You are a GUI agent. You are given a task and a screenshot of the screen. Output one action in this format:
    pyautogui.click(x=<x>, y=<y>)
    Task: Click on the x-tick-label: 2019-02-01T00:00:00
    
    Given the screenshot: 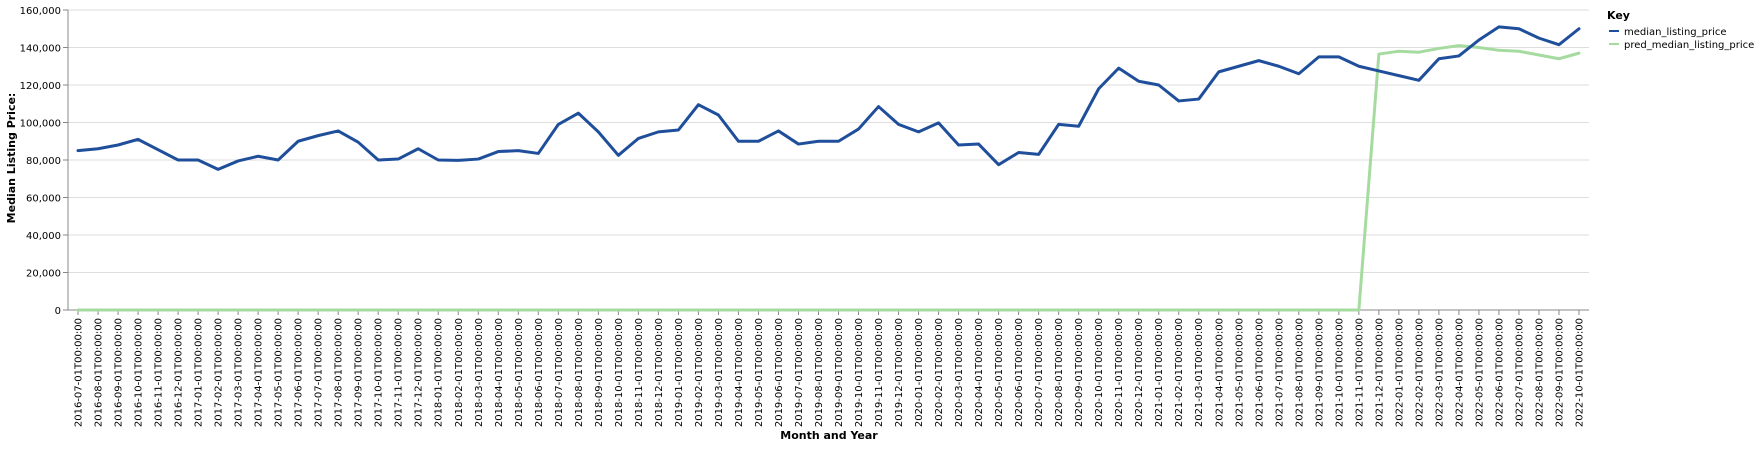 What is the action you would take?
    pyautogui.click(x=699, y=372)
    